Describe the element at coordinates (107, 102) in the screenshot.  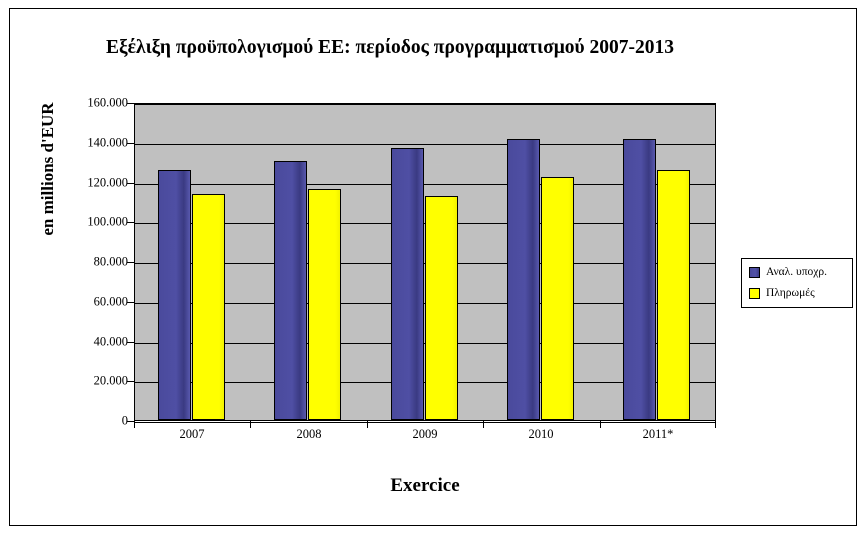
I see `y-axis-tick-label: 160.000` at that location.